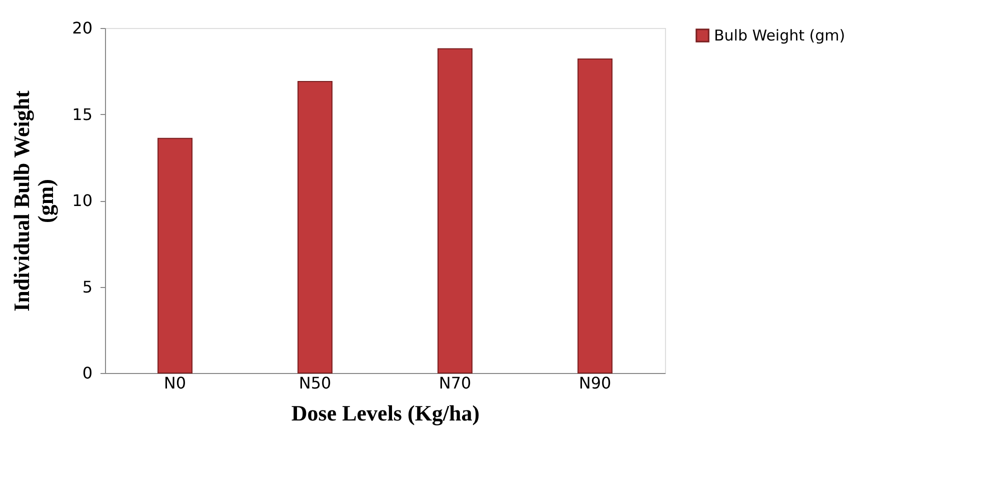 This screenshot has width=982, height=479. I want to click on y-axis-title: Individual Bulb Weight (gm), so click(33, 201).